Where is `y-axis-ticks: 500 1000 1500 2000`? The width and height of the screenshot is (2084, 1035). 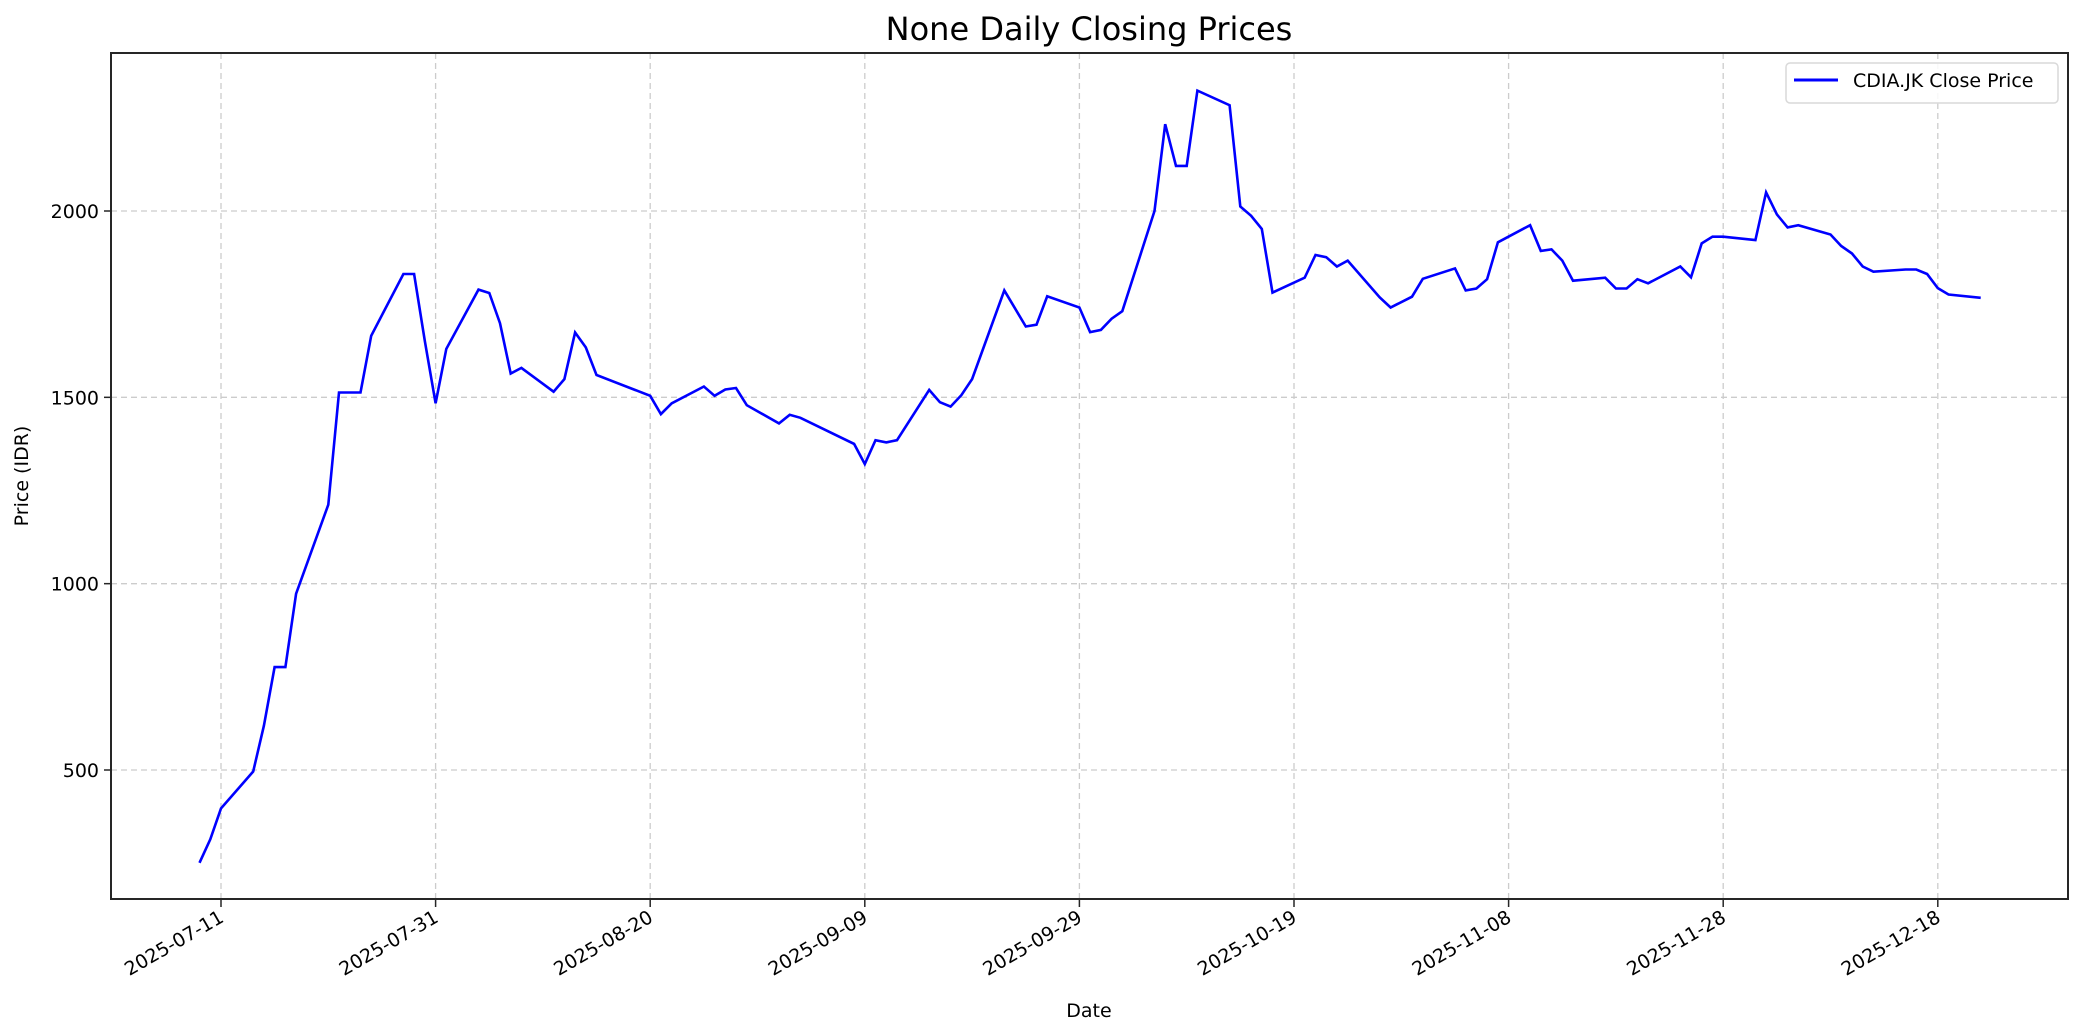 y-axis-ticks: 500 1000 1500 2000 is located at coordinates (81, 491).